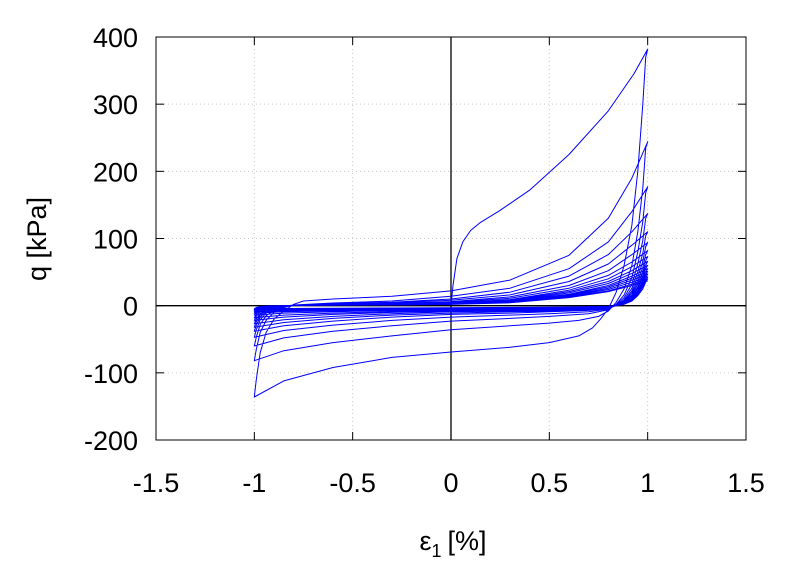 Image resolution: width=800 pixels, height=564 pixels. Describe the element at coordinates (647, 483) in the screenshot. I see `x-tick-label: 1` at that location.